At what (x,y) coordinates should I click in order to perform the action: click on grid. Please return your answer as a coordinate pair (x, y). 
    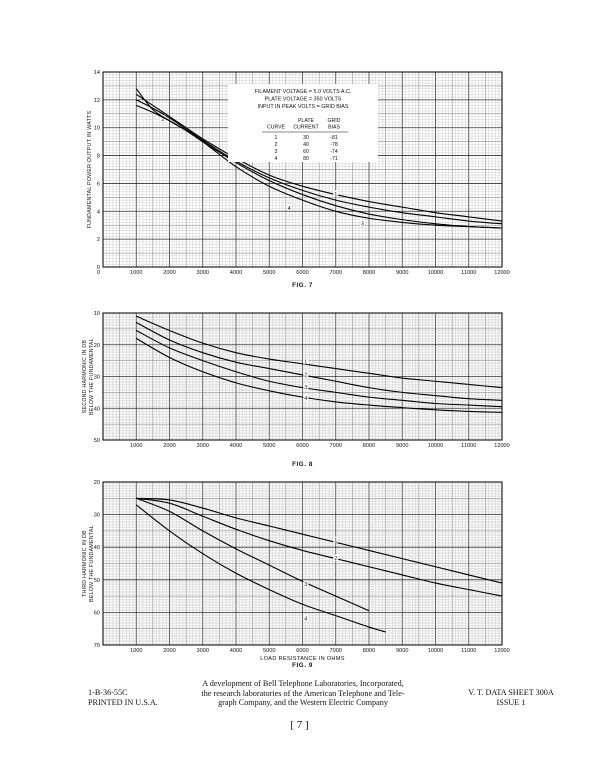
    Looking at the image, I should click on (302, 376).